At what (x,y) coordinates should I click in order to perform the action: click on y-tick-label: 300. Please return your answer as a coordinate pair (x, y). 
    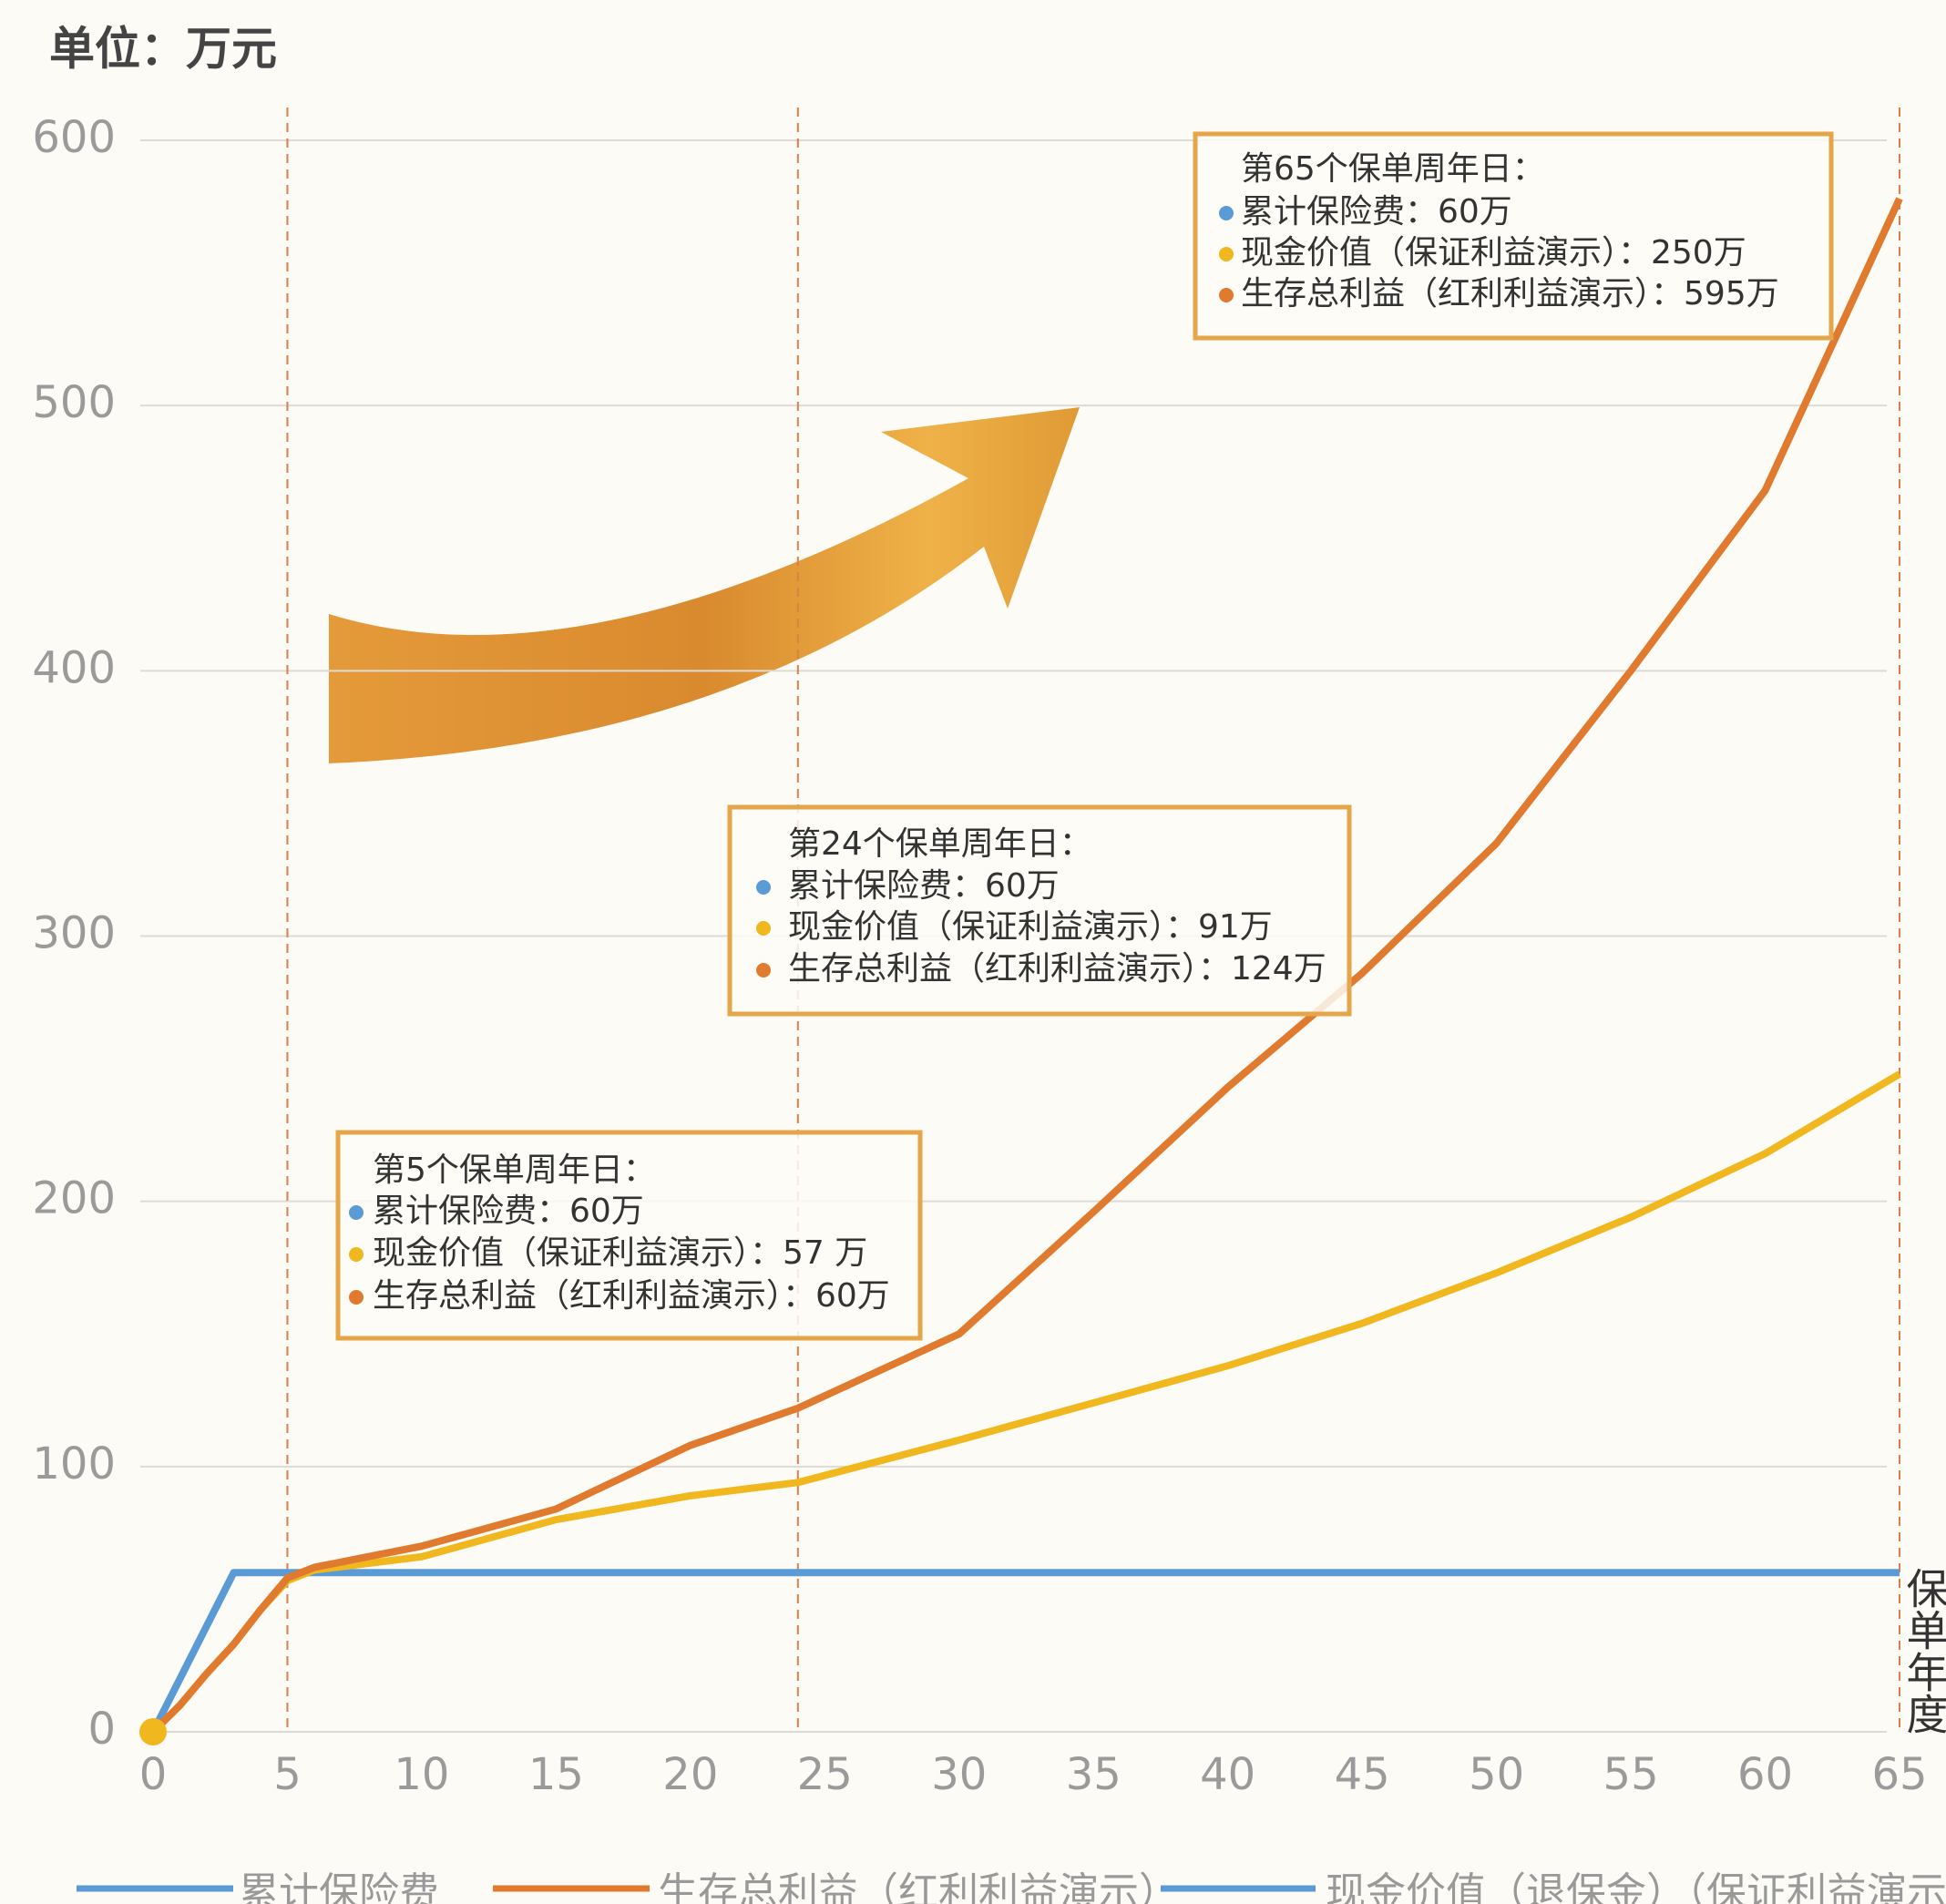
    Looking at the image, I should click on (74, 934).